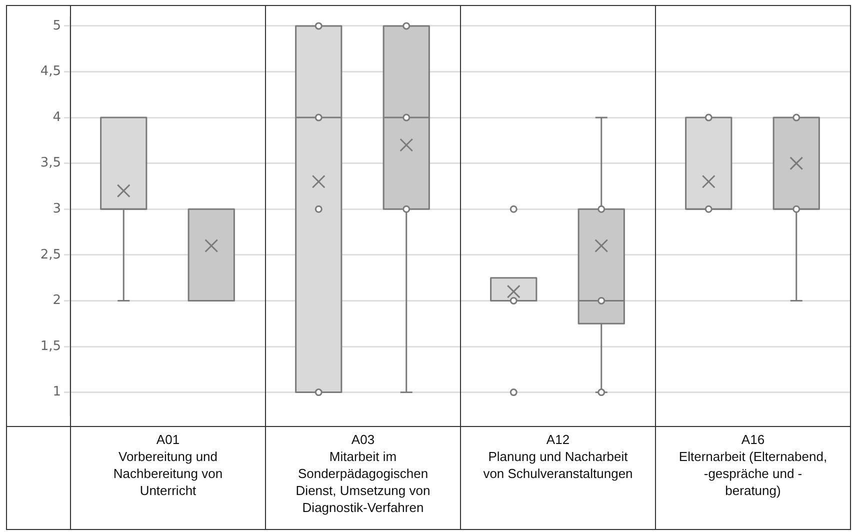 This screenshot has width=853, height=532. Describe the element at coordinates (50, 346) in the screenshot. I see `y-tick-label: 1,5` at that location.